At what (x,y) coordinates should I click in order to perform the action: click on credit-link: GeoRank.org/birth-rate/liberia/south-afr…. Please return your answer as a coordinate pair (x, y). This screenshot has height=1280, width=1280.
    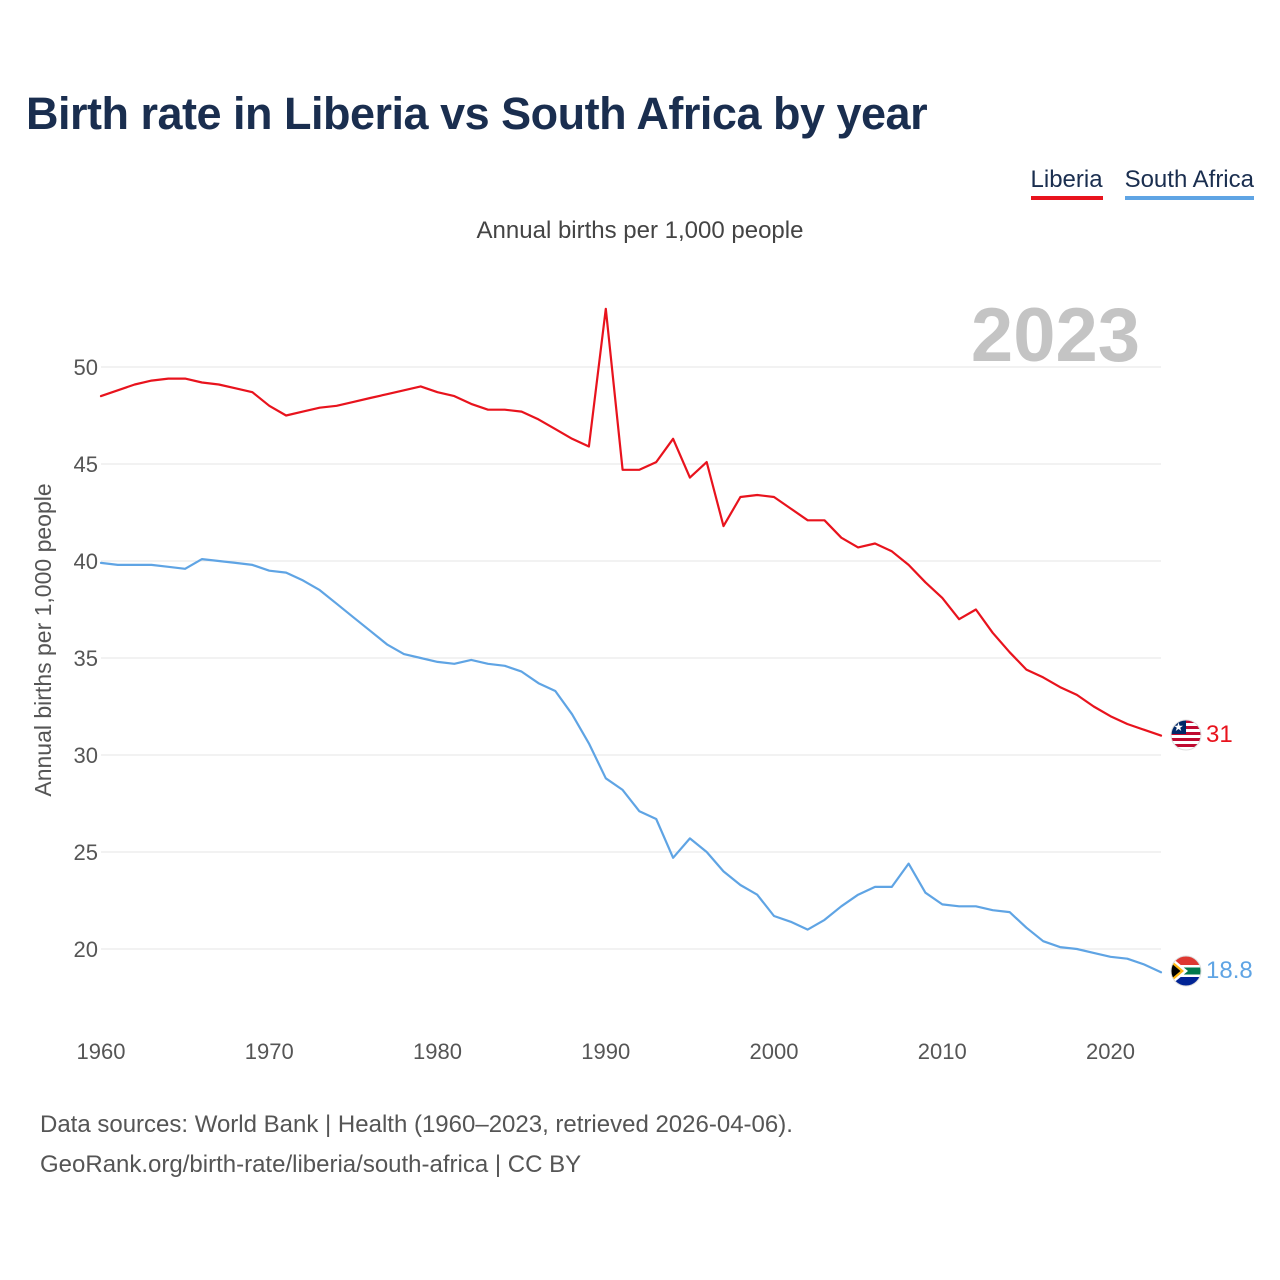
    Looking at the image, I should click on (311, 1164).